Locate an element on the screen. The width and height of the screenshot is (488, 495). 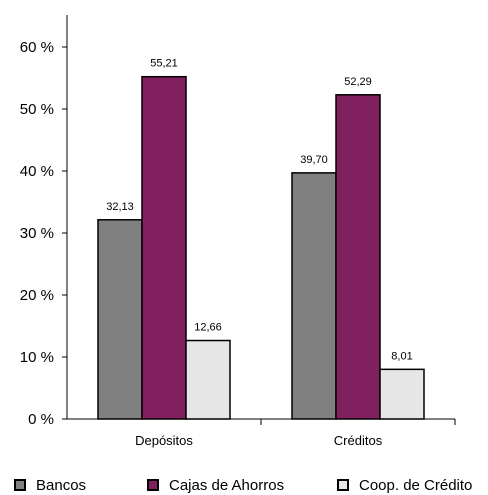
y-tick-label: 10 % is located at coordinates (37, 357).